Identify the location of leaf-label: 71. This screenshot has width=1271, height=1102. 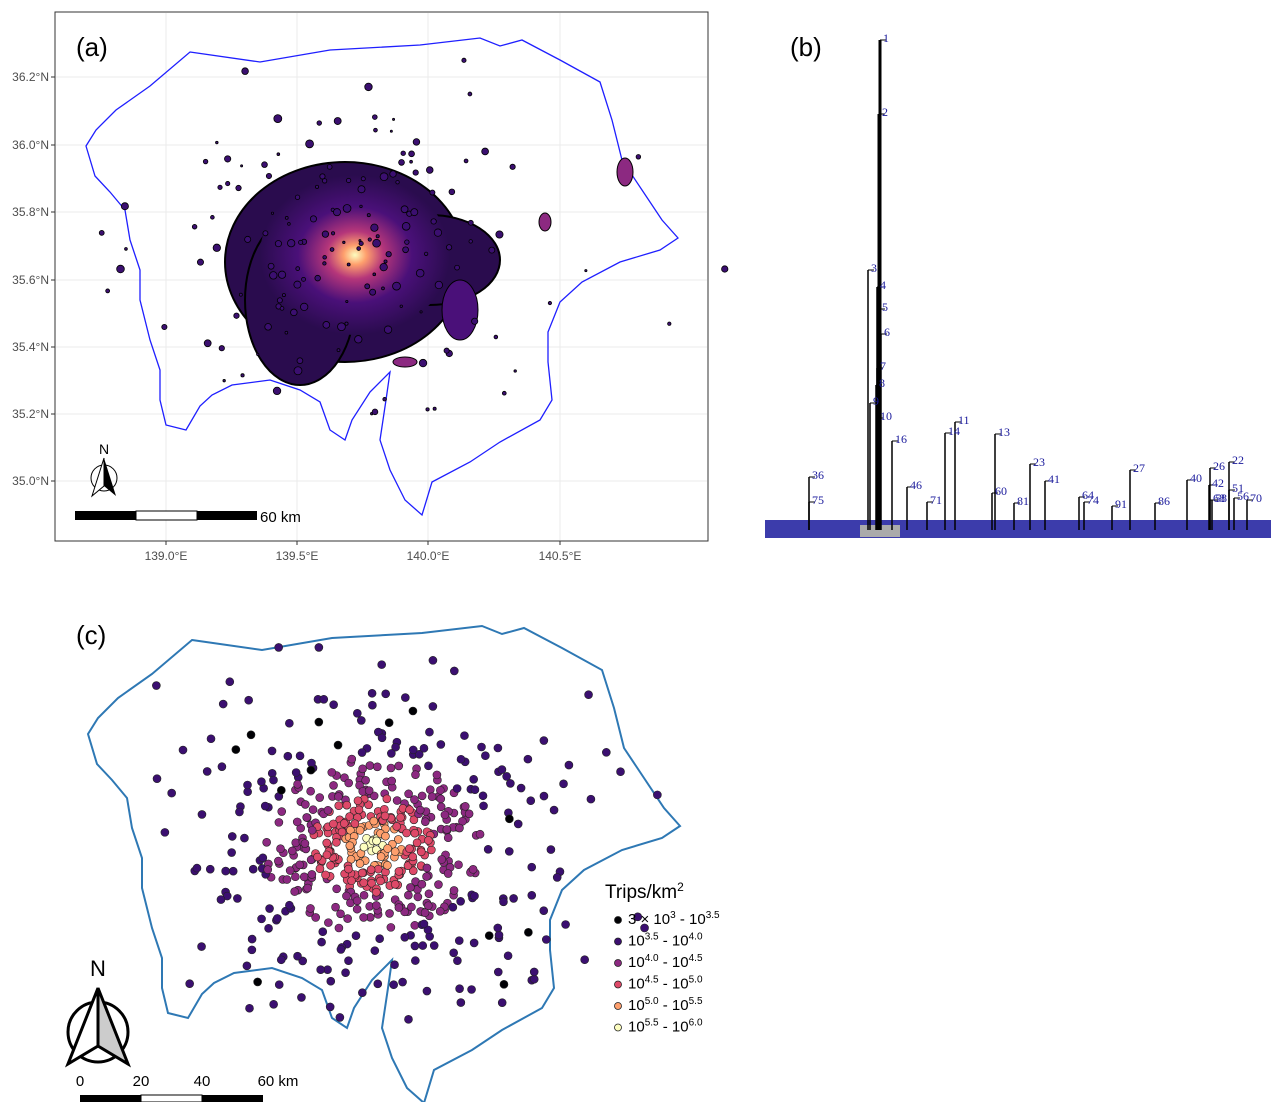
(936, 500).